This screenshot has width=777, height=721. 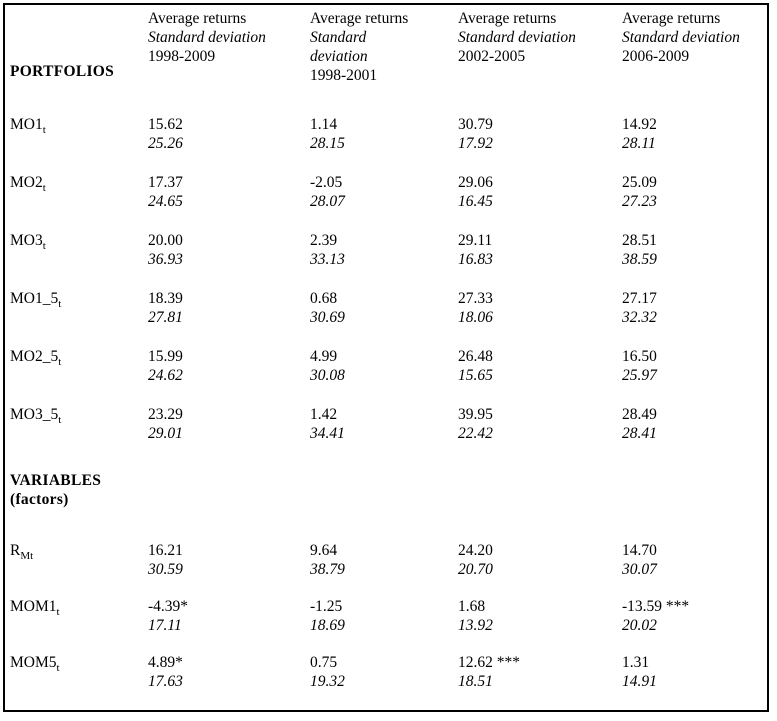 I want to click on row-label-main: MO2, so click(x=26, y=182).